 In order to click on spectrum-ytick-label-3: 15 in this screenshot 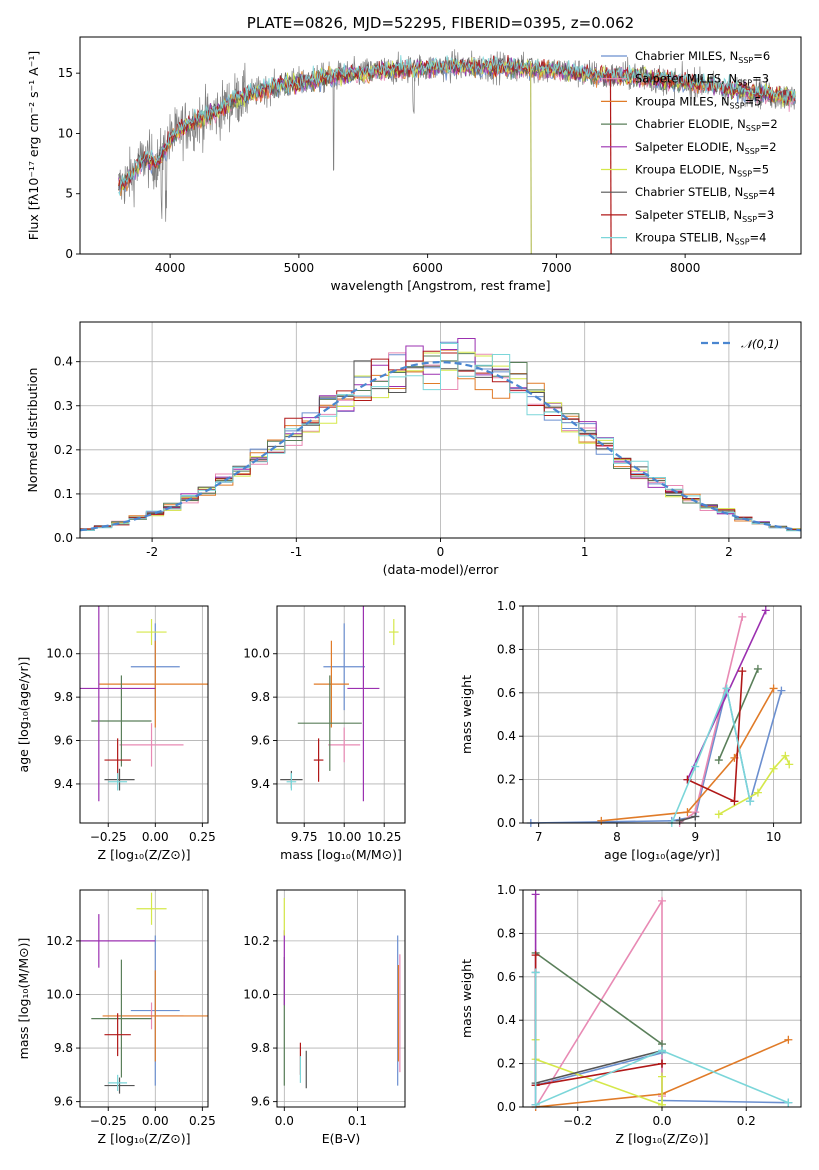, I will do `click(65, 73)`.